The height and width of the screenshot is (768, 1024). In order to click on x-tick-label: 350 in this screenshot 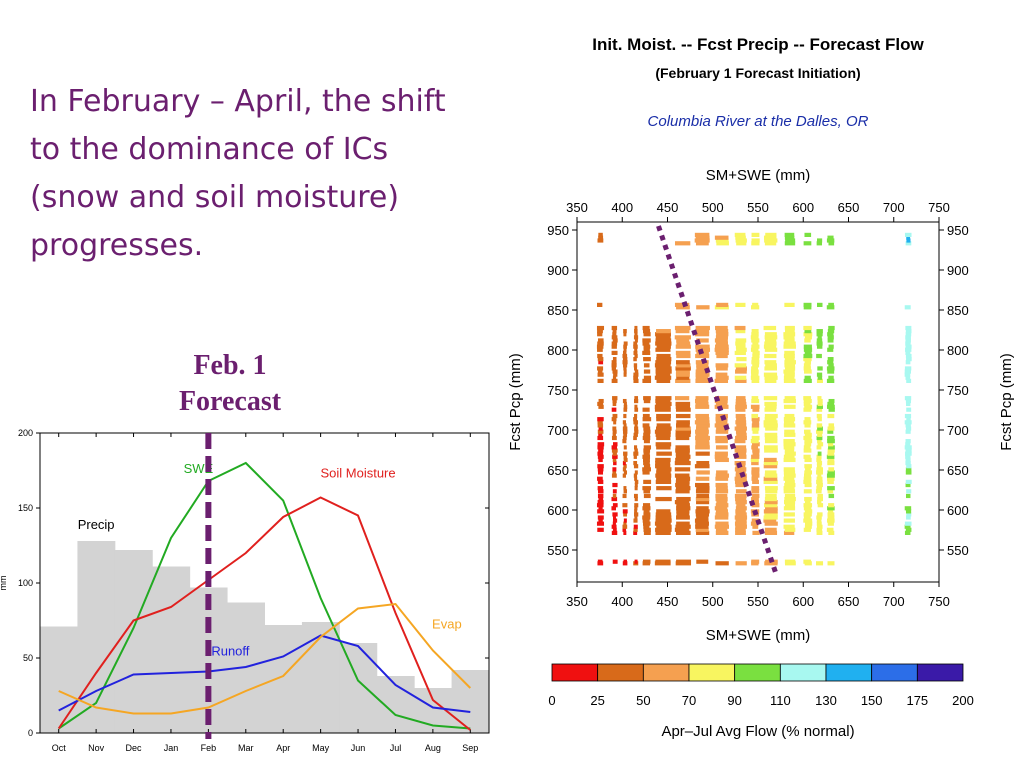, I will do `click(577, 207)`.